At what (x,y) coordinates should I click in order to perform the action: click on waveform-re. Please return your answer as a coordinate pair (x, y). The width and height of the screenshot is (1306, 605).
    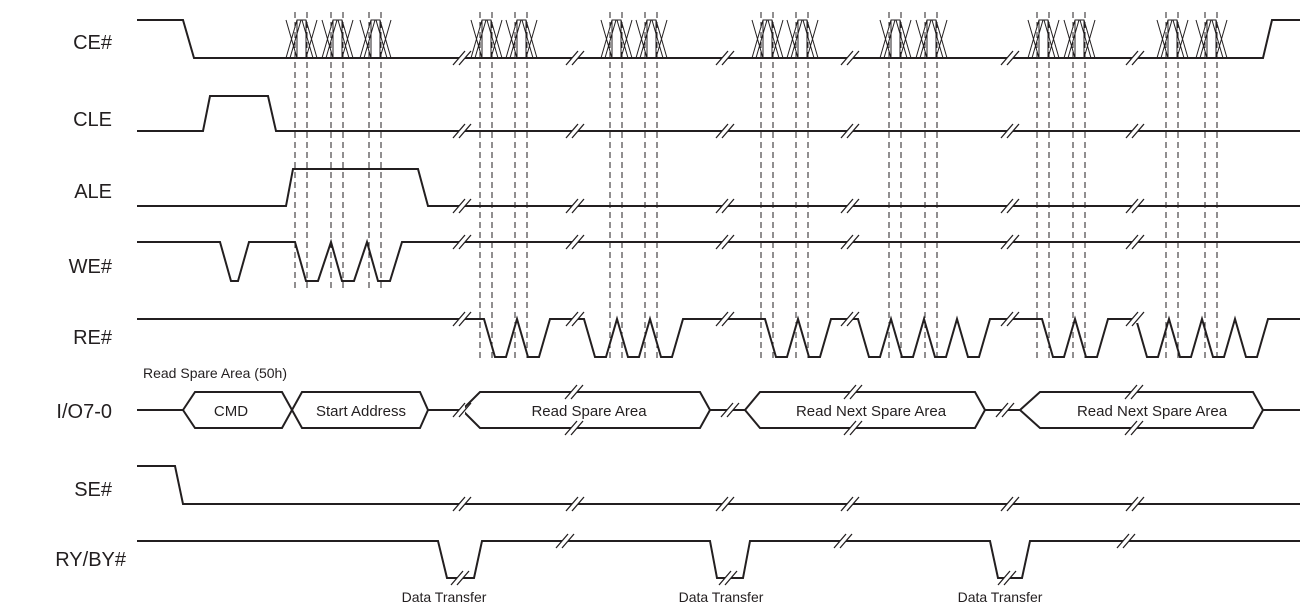
    Looking at the image, I should click on (718, 336).